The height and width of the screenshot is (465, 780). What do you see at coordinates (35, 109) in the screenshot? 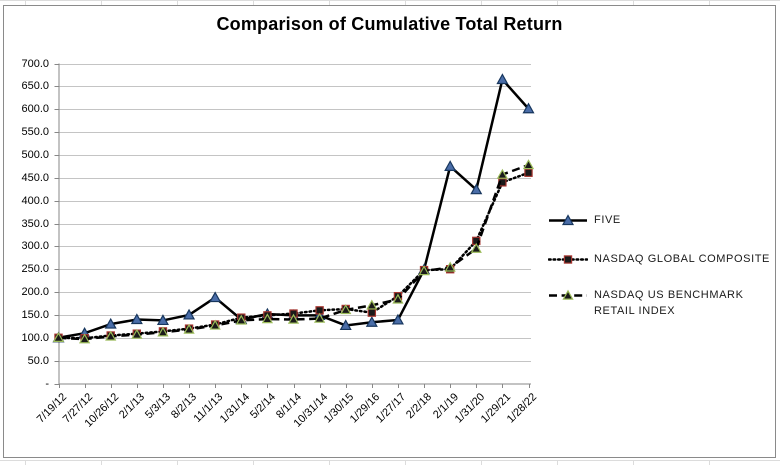
I see `y-axis-tick-label: 600.0` at bounding box center [35, 109].